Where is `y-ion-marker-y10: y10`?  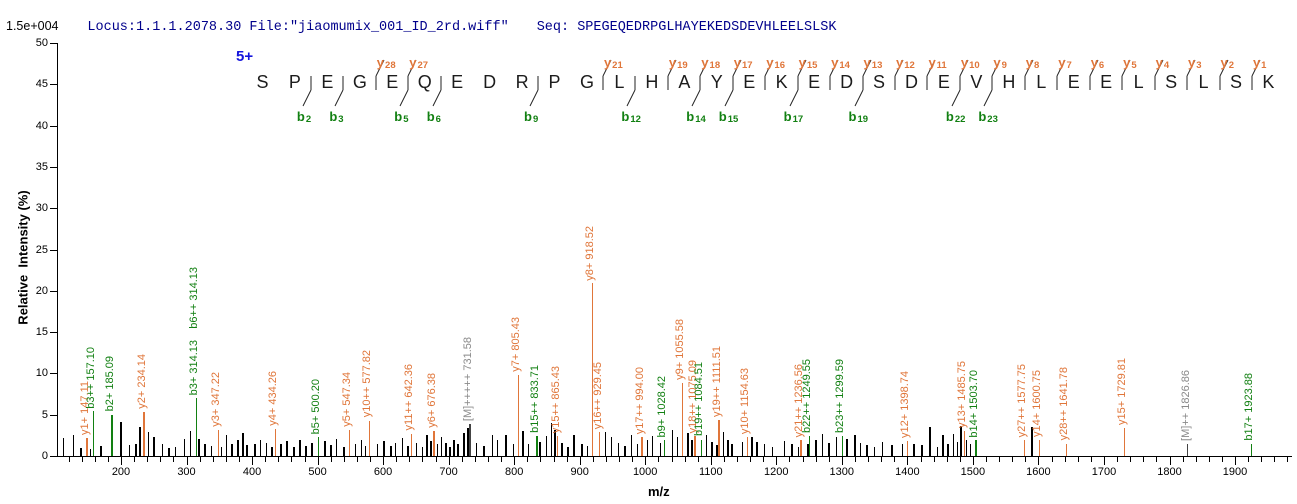 y-ion-marker-y10: y10 is located at coordinates (970, 63).